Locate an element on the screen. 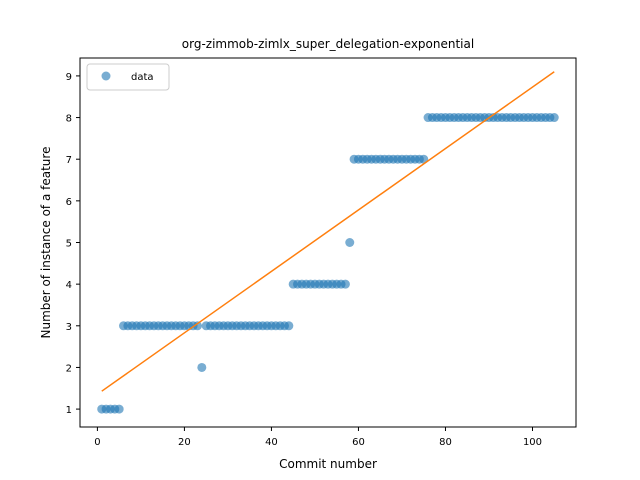  y-tick-label: 5 is located at coordinates (69, 244).